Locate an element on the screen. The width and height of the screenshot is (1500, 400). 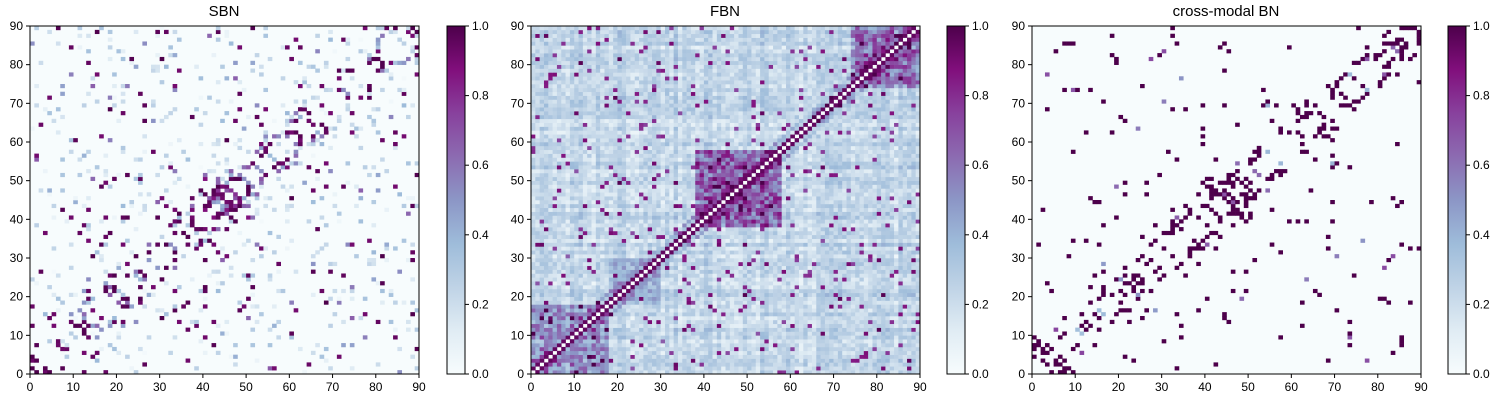
x-tick-label: 90 is located at coordinates (419, 387).